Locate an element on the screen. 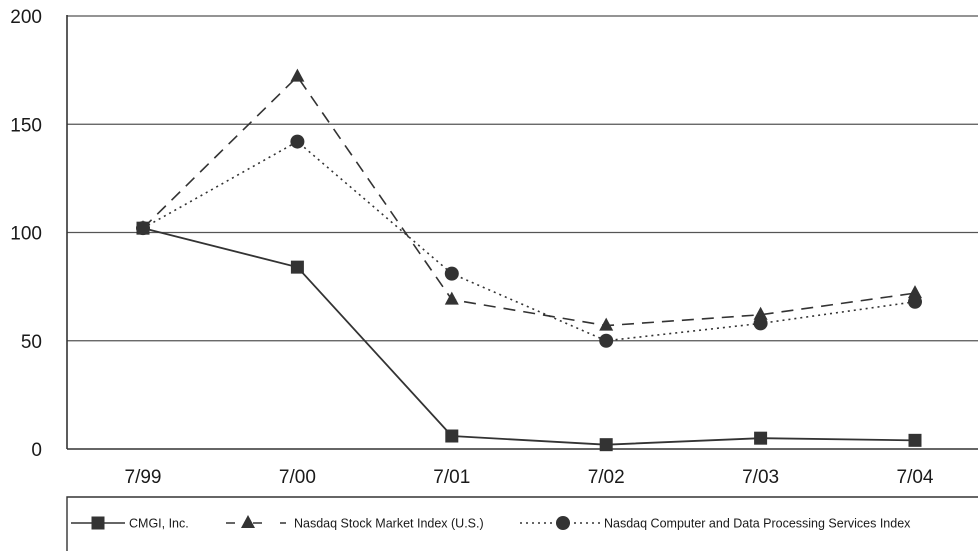  x-tick-label: 7/99 is located at coordinates (143, 477).